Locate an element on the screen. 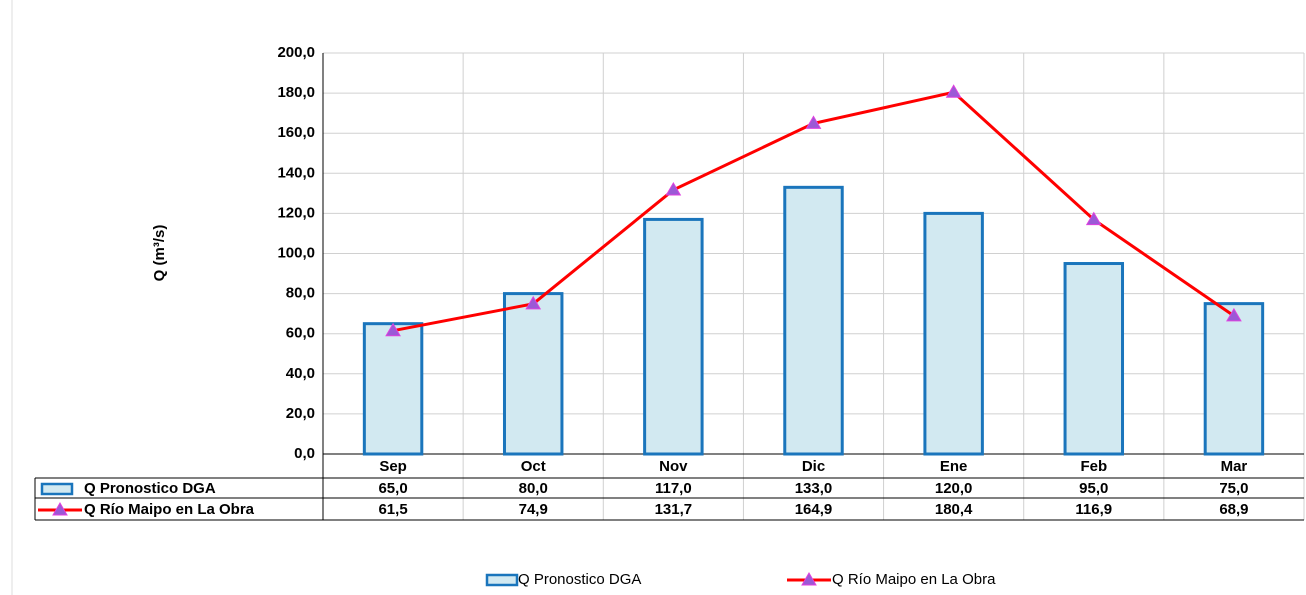 This screenshot has height=595, width=1306. y-tick-label: 120,0 is located at coordinates (296, 212).